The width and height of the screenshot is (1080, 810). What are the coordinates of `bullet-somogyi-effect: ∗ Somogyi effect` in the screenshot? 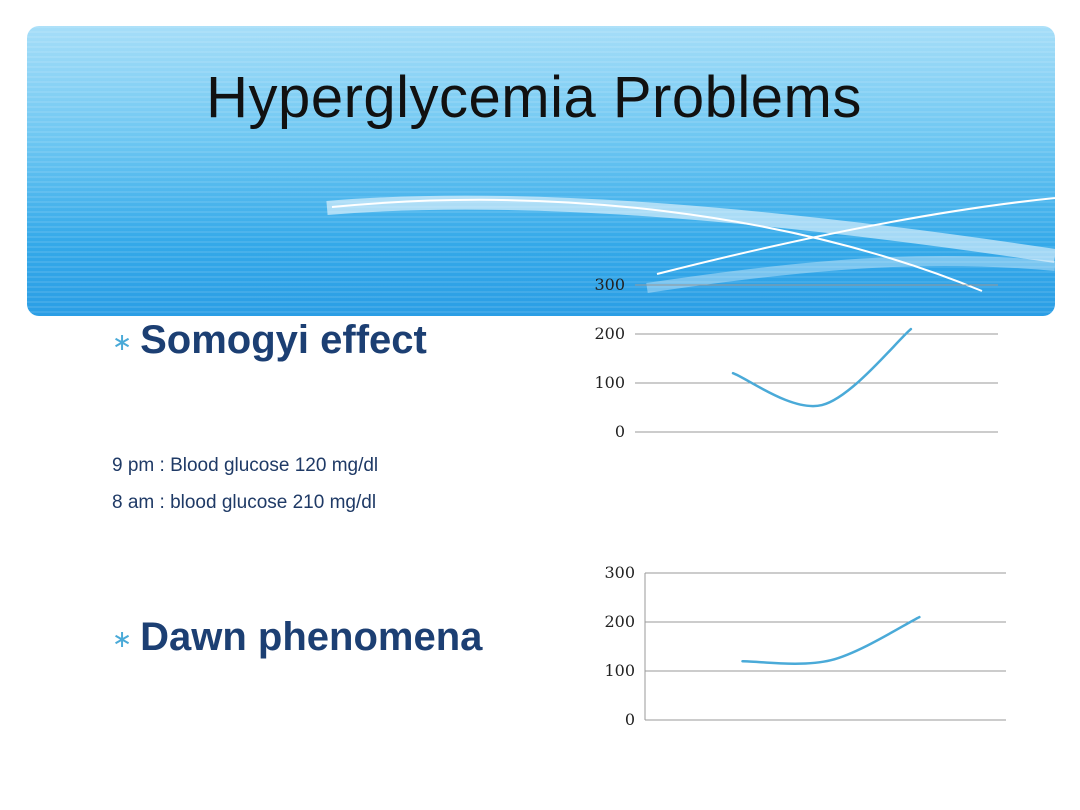 It's located at (269, 340).